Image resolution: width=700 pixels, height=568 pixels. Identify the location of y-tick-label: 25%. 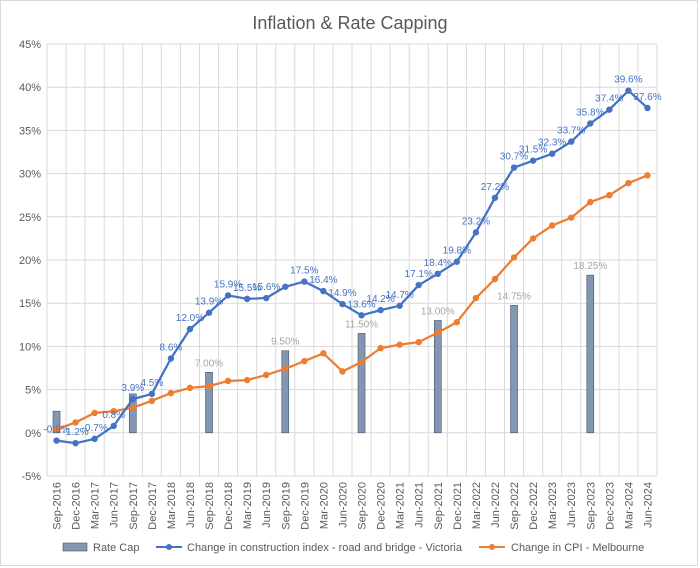
(30, 218).